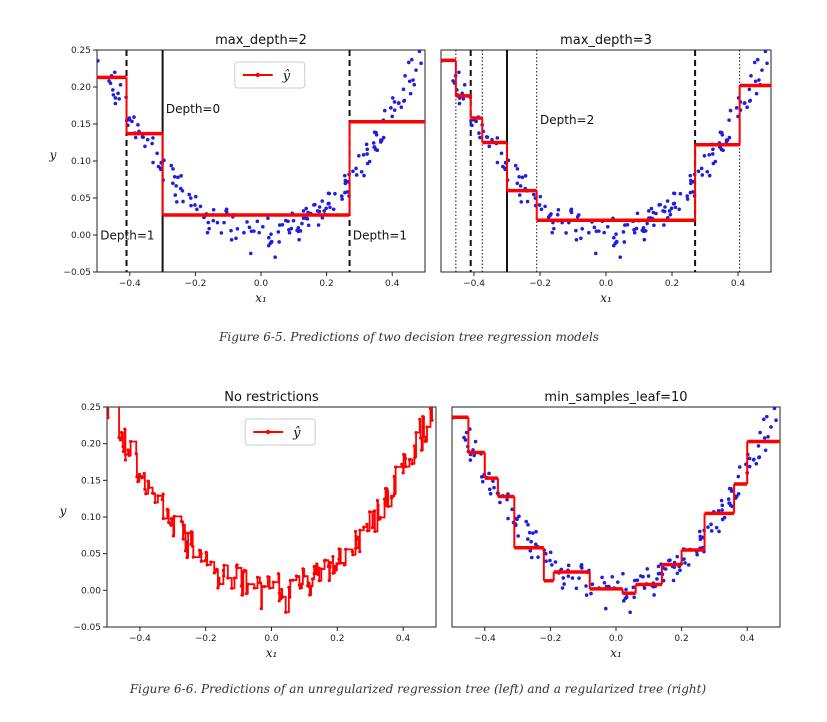 This screenshot has height=722, width=827. I want to click on chart-title: max_depth=3, so click(606, 40).